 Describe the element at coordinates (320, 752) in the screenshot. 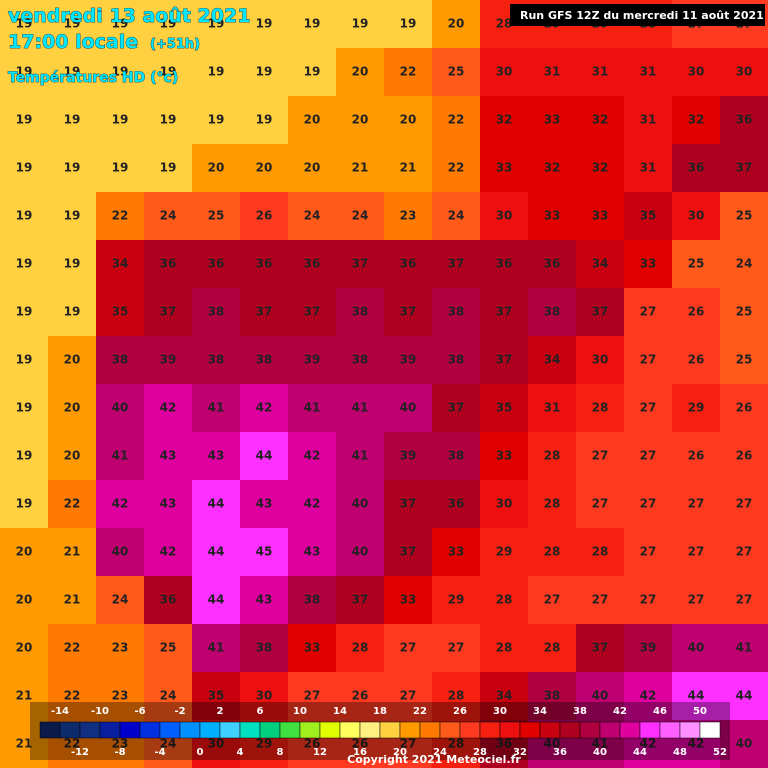

I see `legend-label: 12` at that location.